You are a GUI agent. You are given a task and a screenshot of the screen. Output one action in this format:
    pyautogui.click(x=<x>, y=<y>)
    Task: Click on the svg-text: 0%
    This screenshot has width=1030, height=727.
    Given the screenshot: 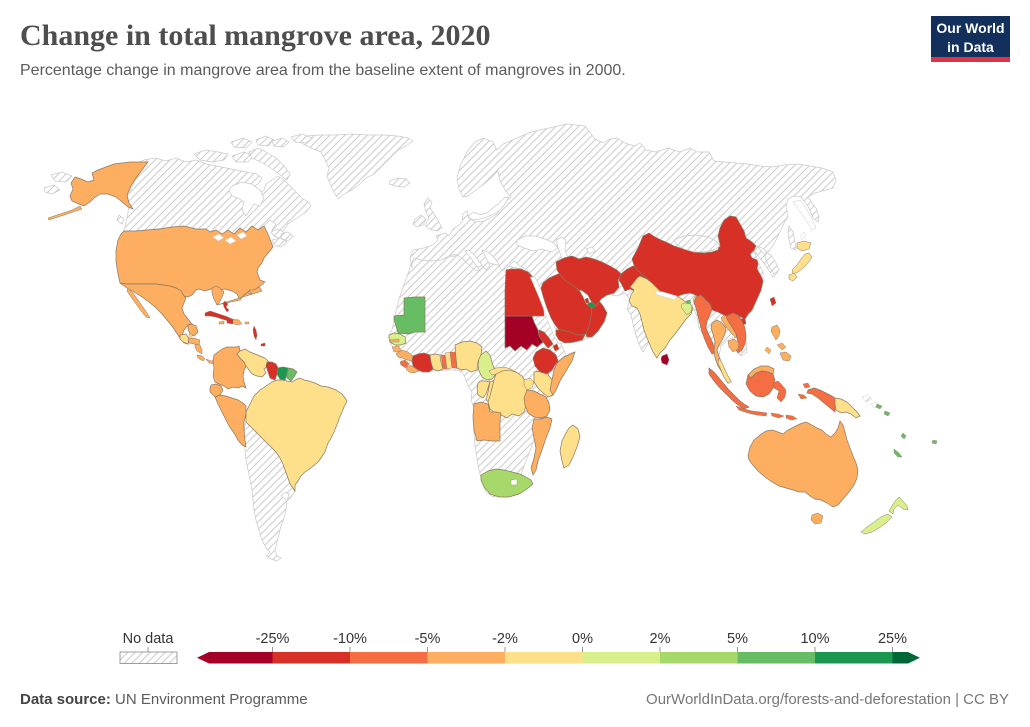 What is the action you would take?
    pyautogui.click(x=582, y=639)
    